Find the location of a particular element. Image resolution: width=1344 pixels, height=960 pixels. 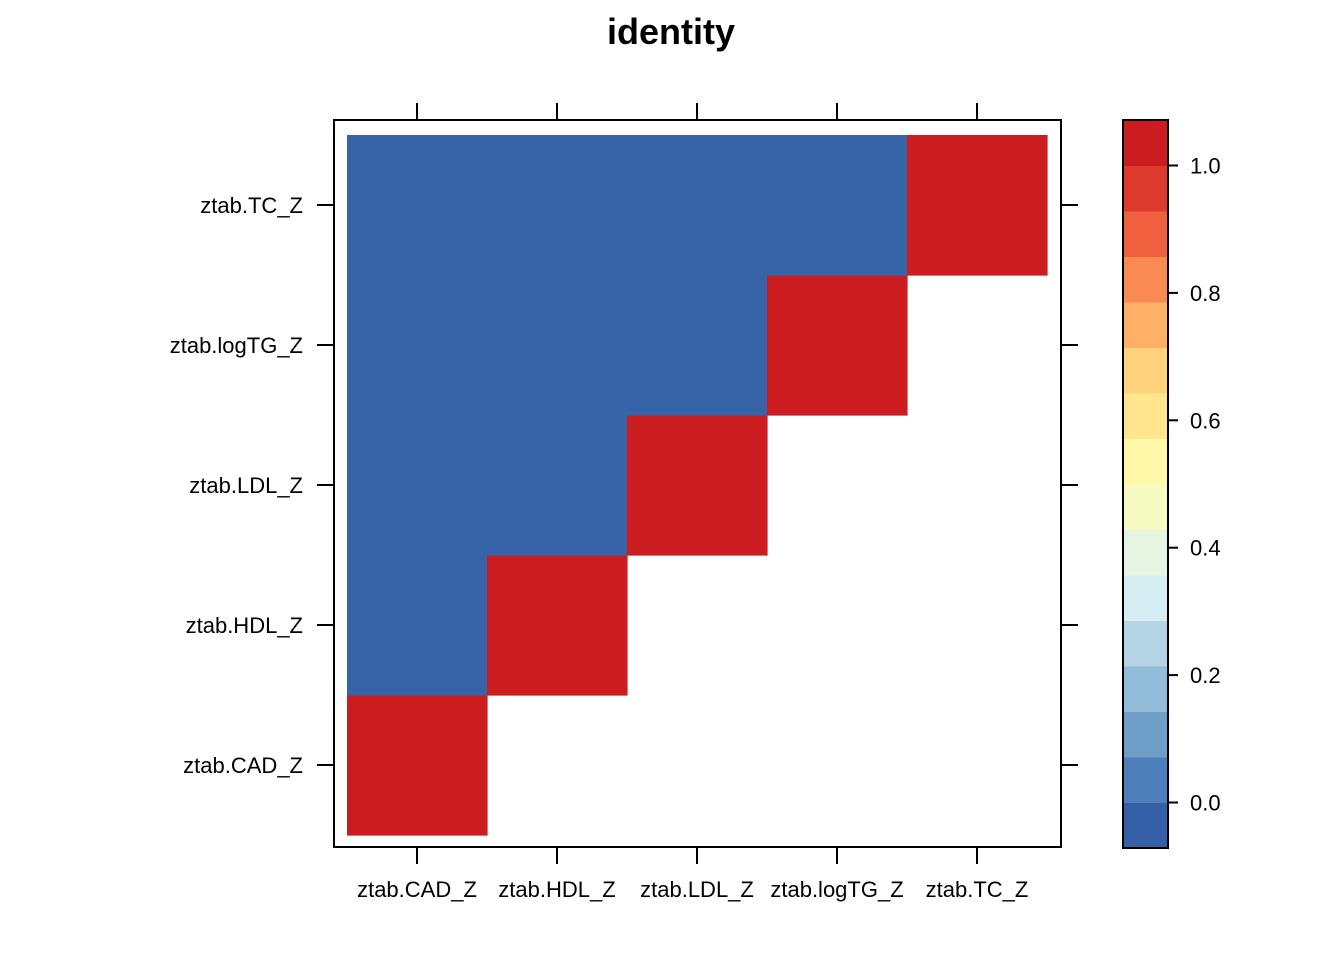

heatmap-cell-ztab.HDL_Z-ztab.TC_Z is located at coordinates (557, 205).